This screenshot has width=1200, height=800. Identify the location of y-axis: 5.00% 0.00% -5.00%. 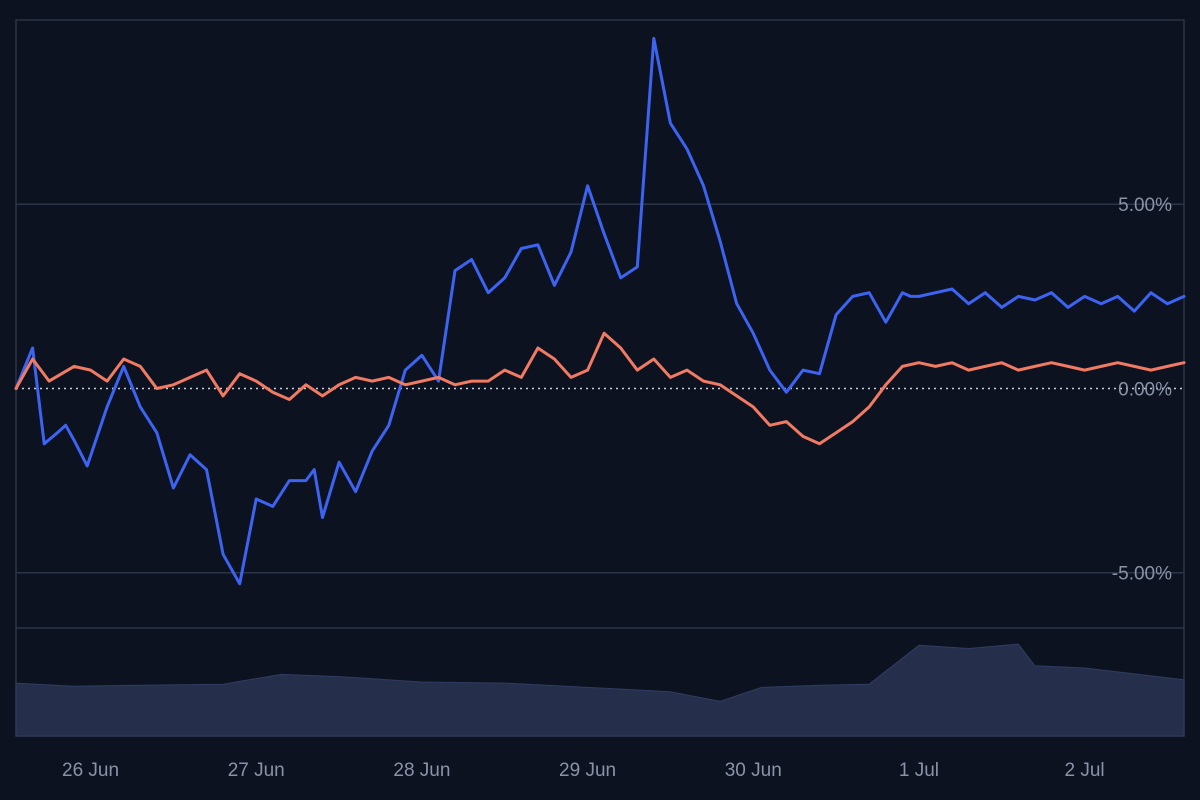
(1142, 389).